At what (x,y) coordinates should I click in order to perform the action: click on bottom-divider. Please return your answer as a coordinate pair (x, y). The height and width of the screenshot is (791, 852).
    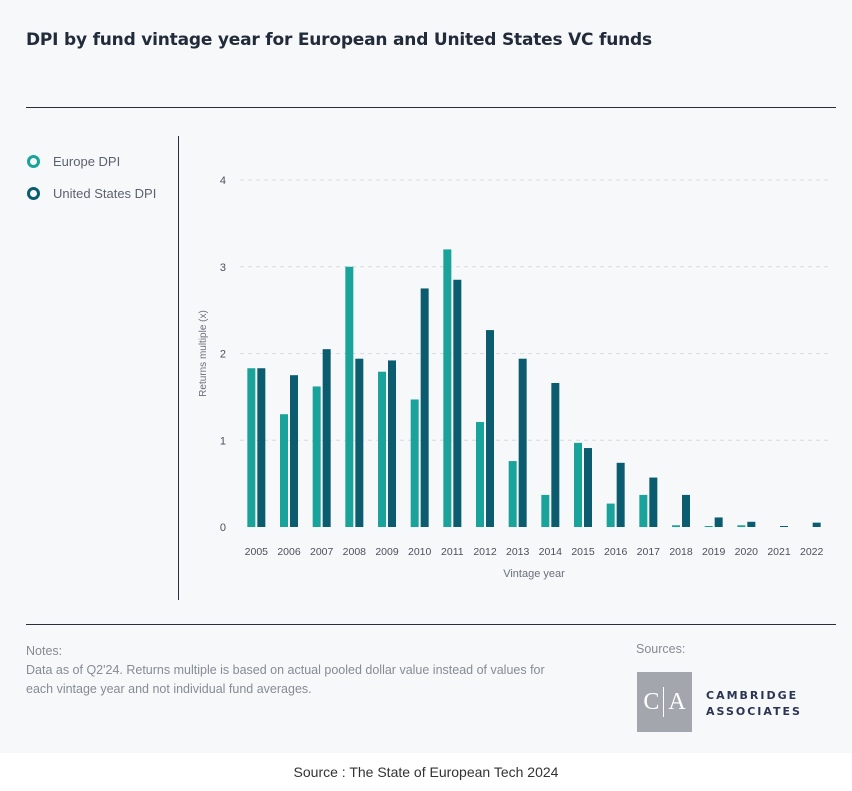
    Looking at the image, I should click on (431, 624).